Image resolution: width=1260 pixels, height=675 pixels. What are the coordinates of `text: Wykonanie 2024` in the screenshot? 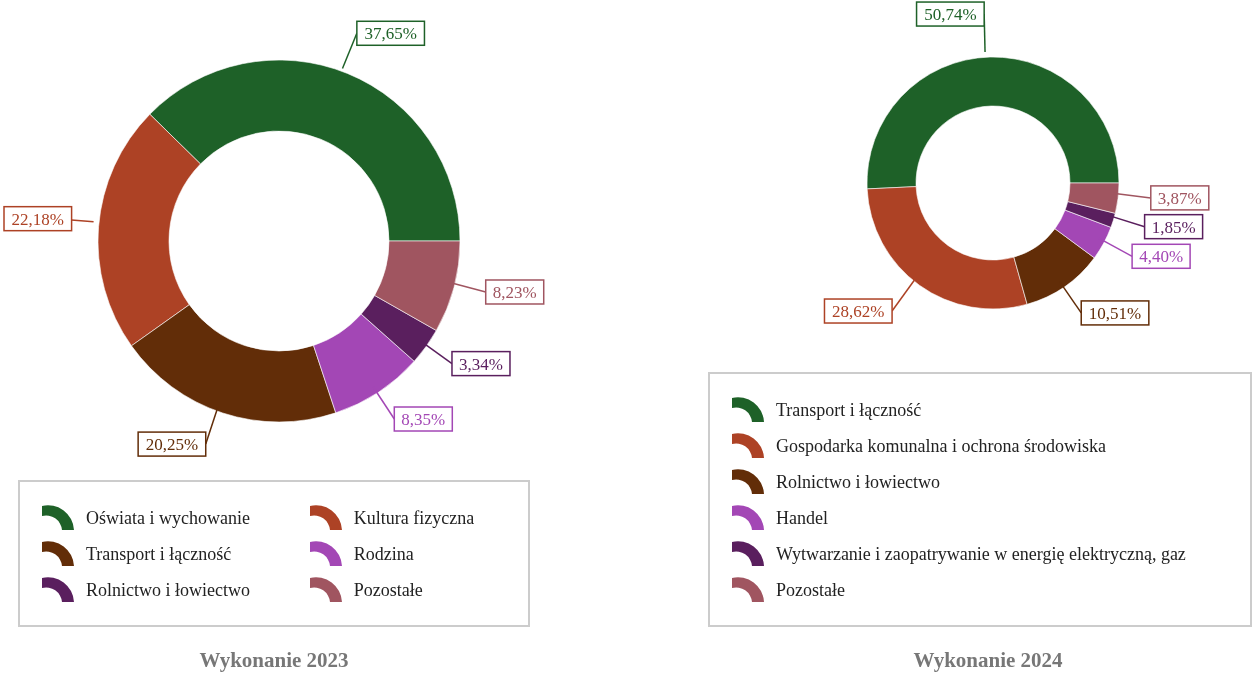 It's located at (988, 660).